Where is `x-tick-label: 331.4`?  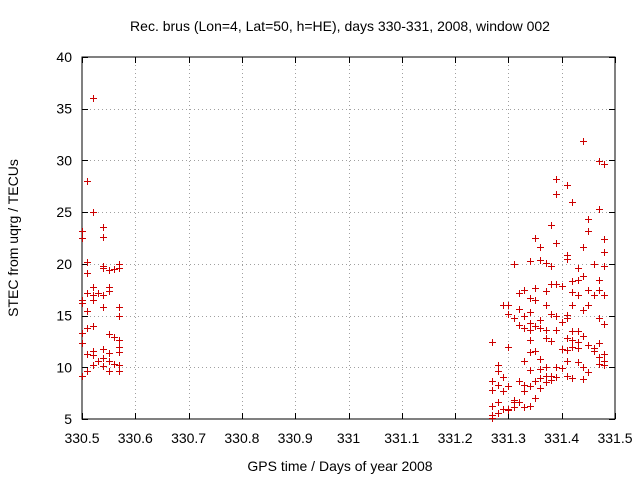 x-tick-label: 331.4 is located at coordinates (561, 438).